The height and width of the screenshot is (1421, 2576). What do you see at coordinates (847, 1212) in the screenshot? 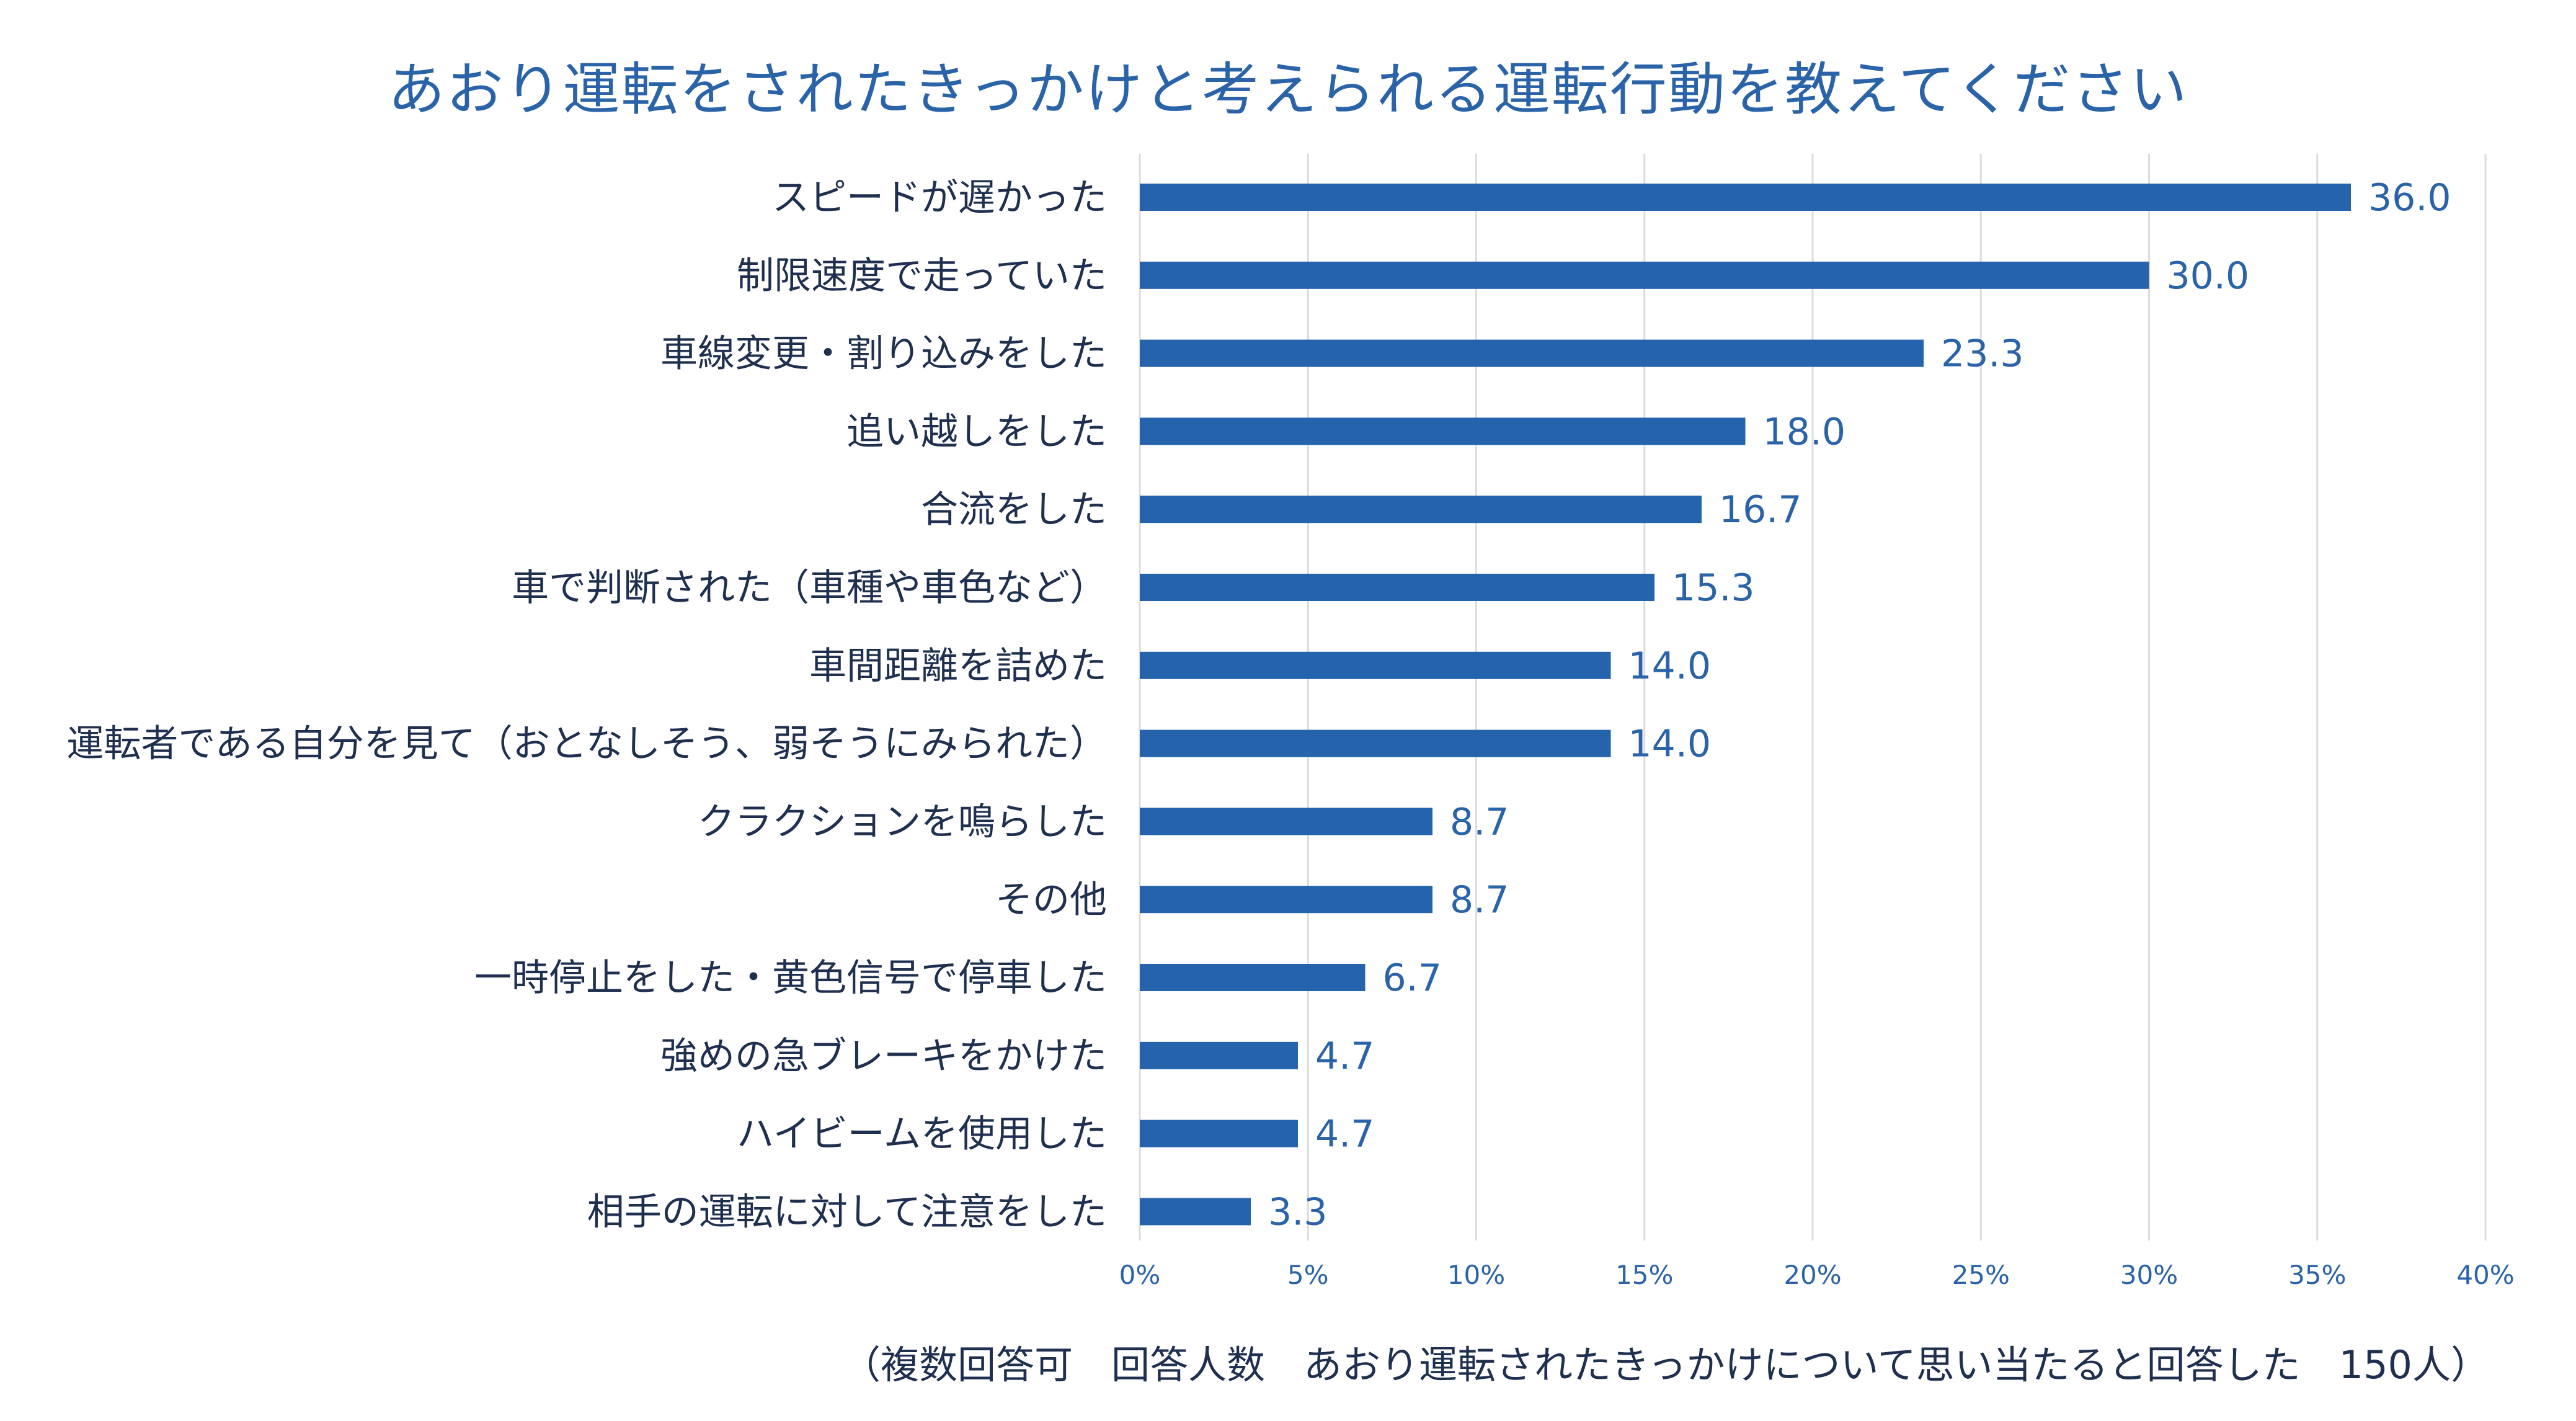
I see `category-label: 相手の運転に対して注意をした` at bounding box center [847, 1212].